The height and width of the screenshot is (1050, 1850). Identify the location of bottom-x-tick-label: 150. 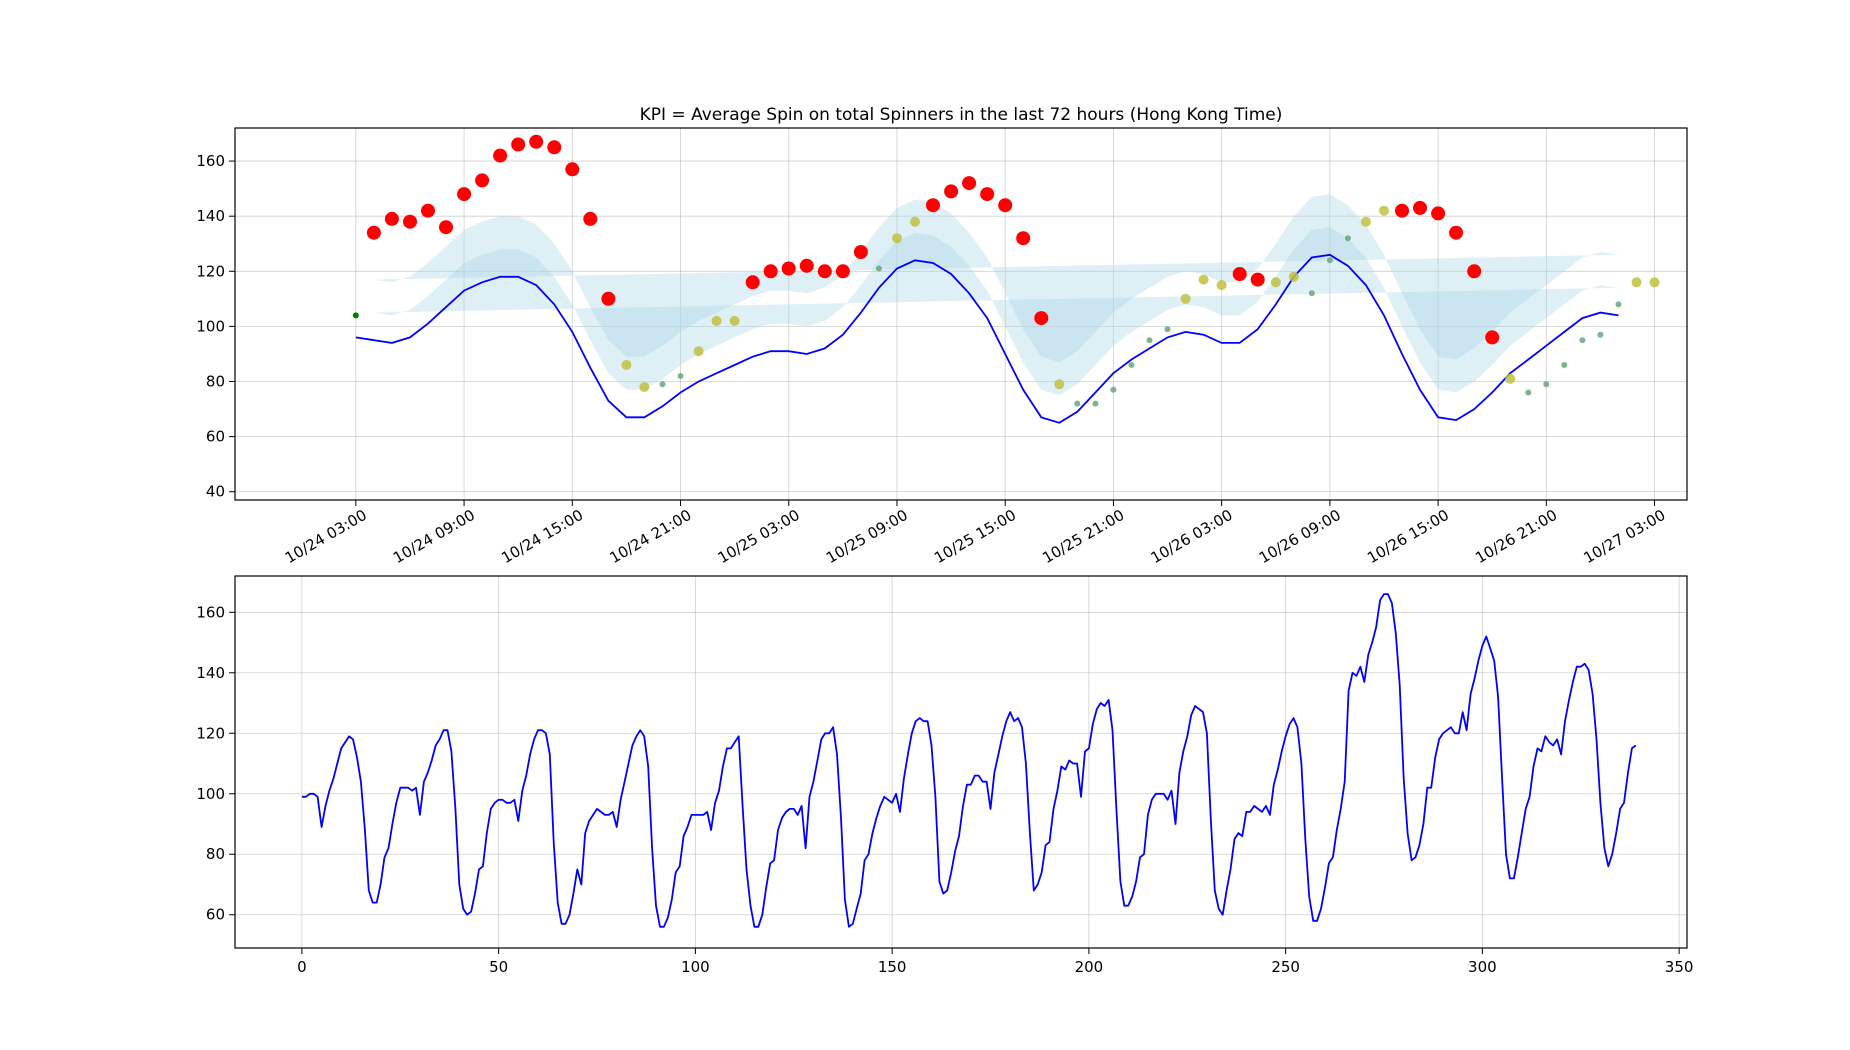
(892, 967).